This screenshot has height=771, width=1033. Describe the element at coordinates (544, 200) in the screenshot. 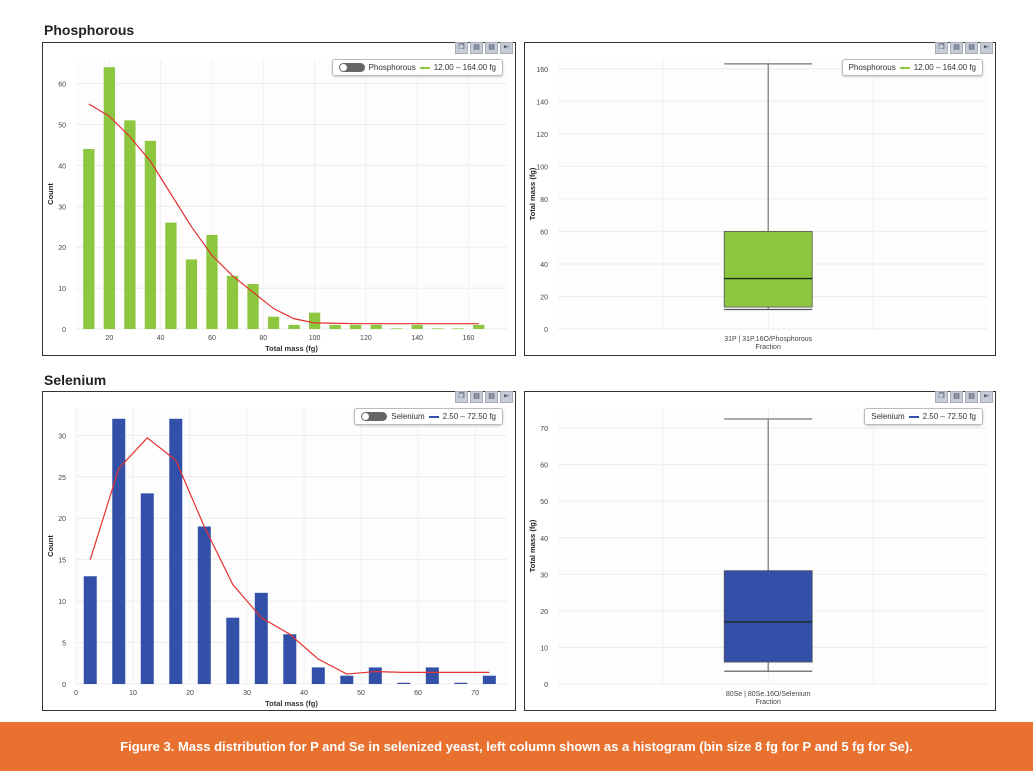

I see `y-tick-label: 80` at that location.